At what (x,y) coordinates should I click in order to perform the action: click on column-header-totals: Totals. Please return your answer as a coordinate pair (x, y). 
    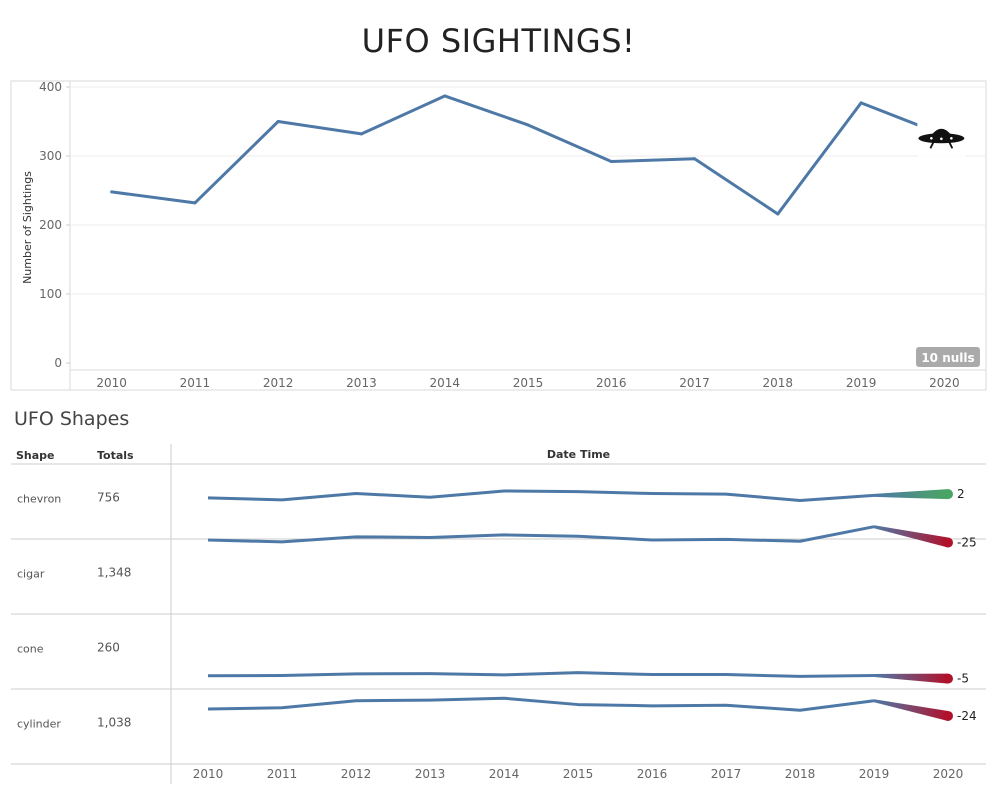
    Looking at the image, I should click on (115, 455).